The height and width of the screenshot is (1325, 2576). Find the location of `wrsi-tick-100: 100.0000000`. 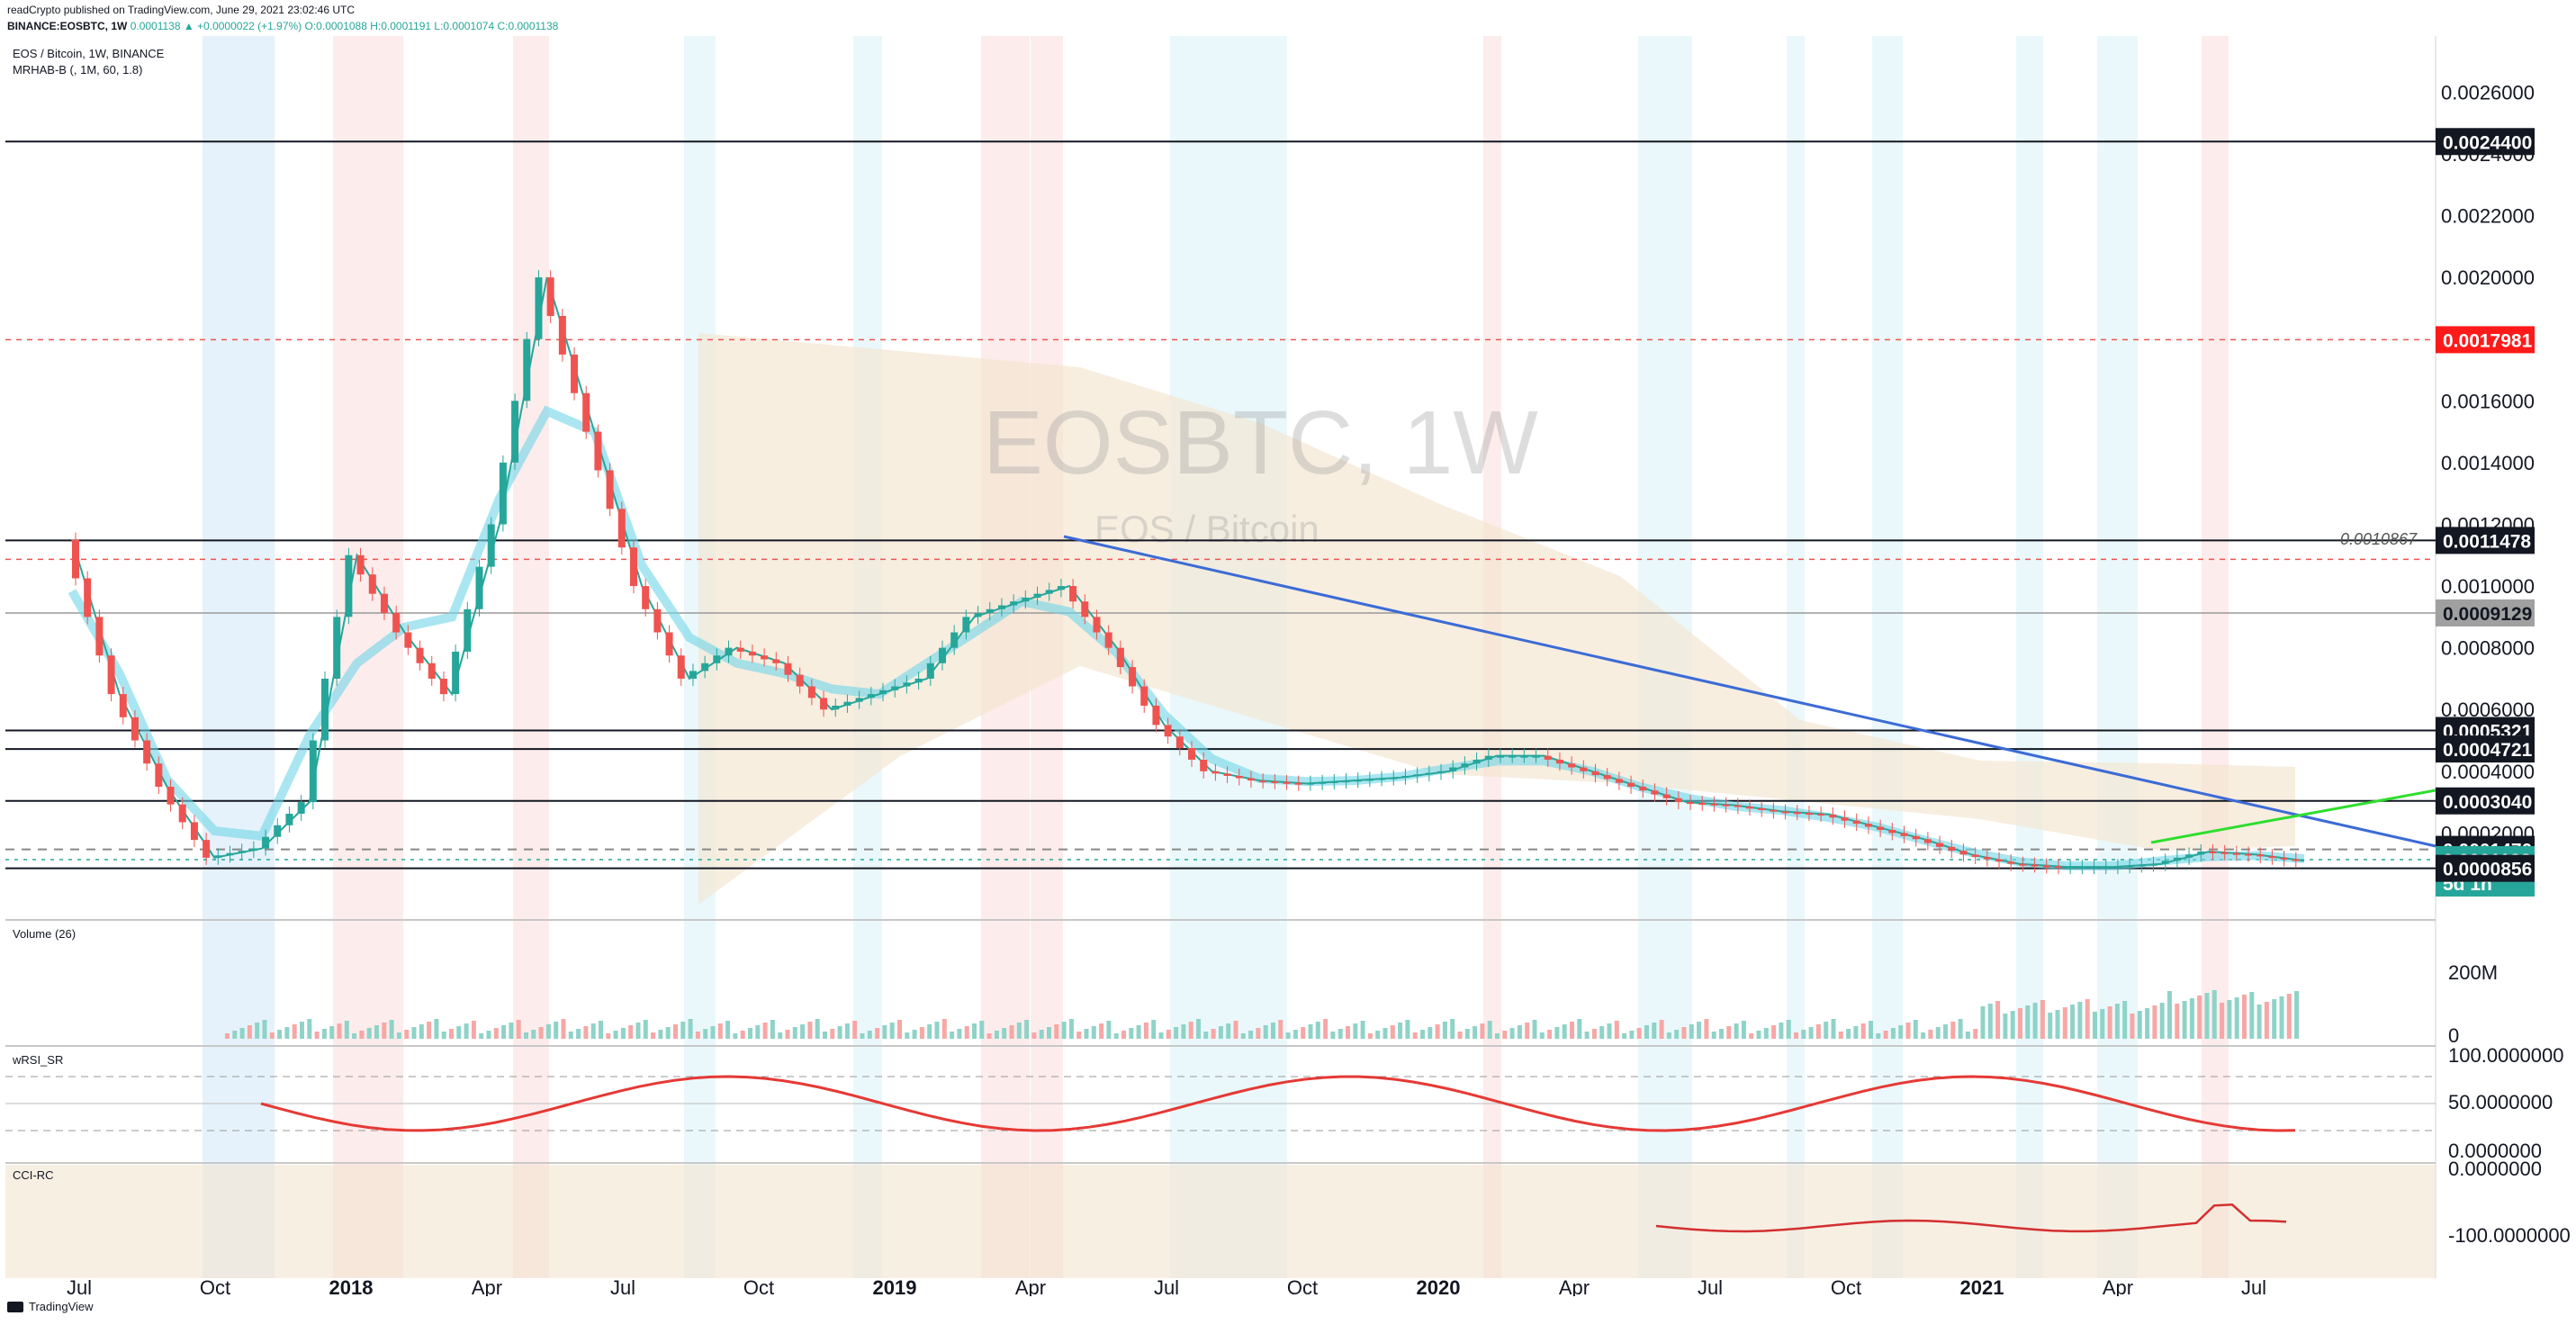

wrsi-tick-100: 100.0000000 is located at coordinates (2505, 1055).